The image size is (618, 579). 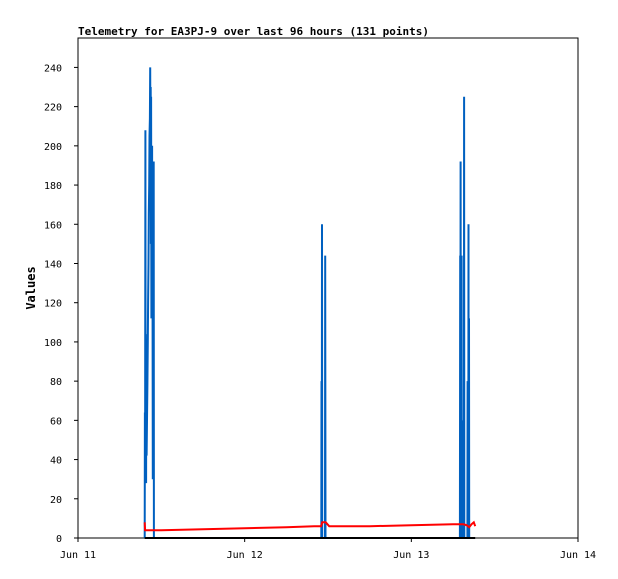 What do you see at coordinates (53, 343) in the screenshot?
I see `y-tick-label: 100` at bounding box center [53, 343].